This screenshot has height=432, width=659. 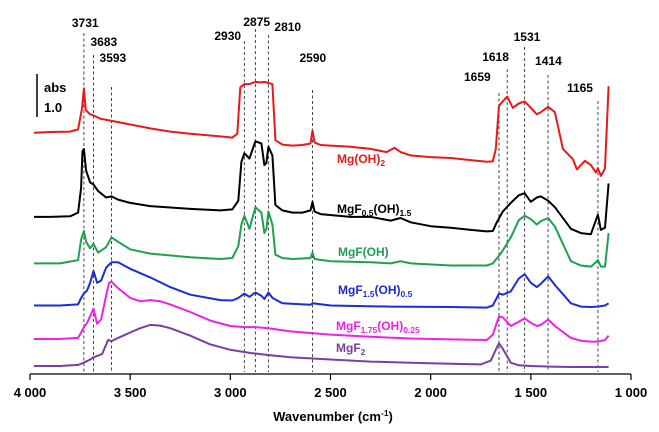 What do you see at coordinates (287, 27) in the screenshot?
I see `peak-label-2810: 2810` at bounding box center [287, 27].